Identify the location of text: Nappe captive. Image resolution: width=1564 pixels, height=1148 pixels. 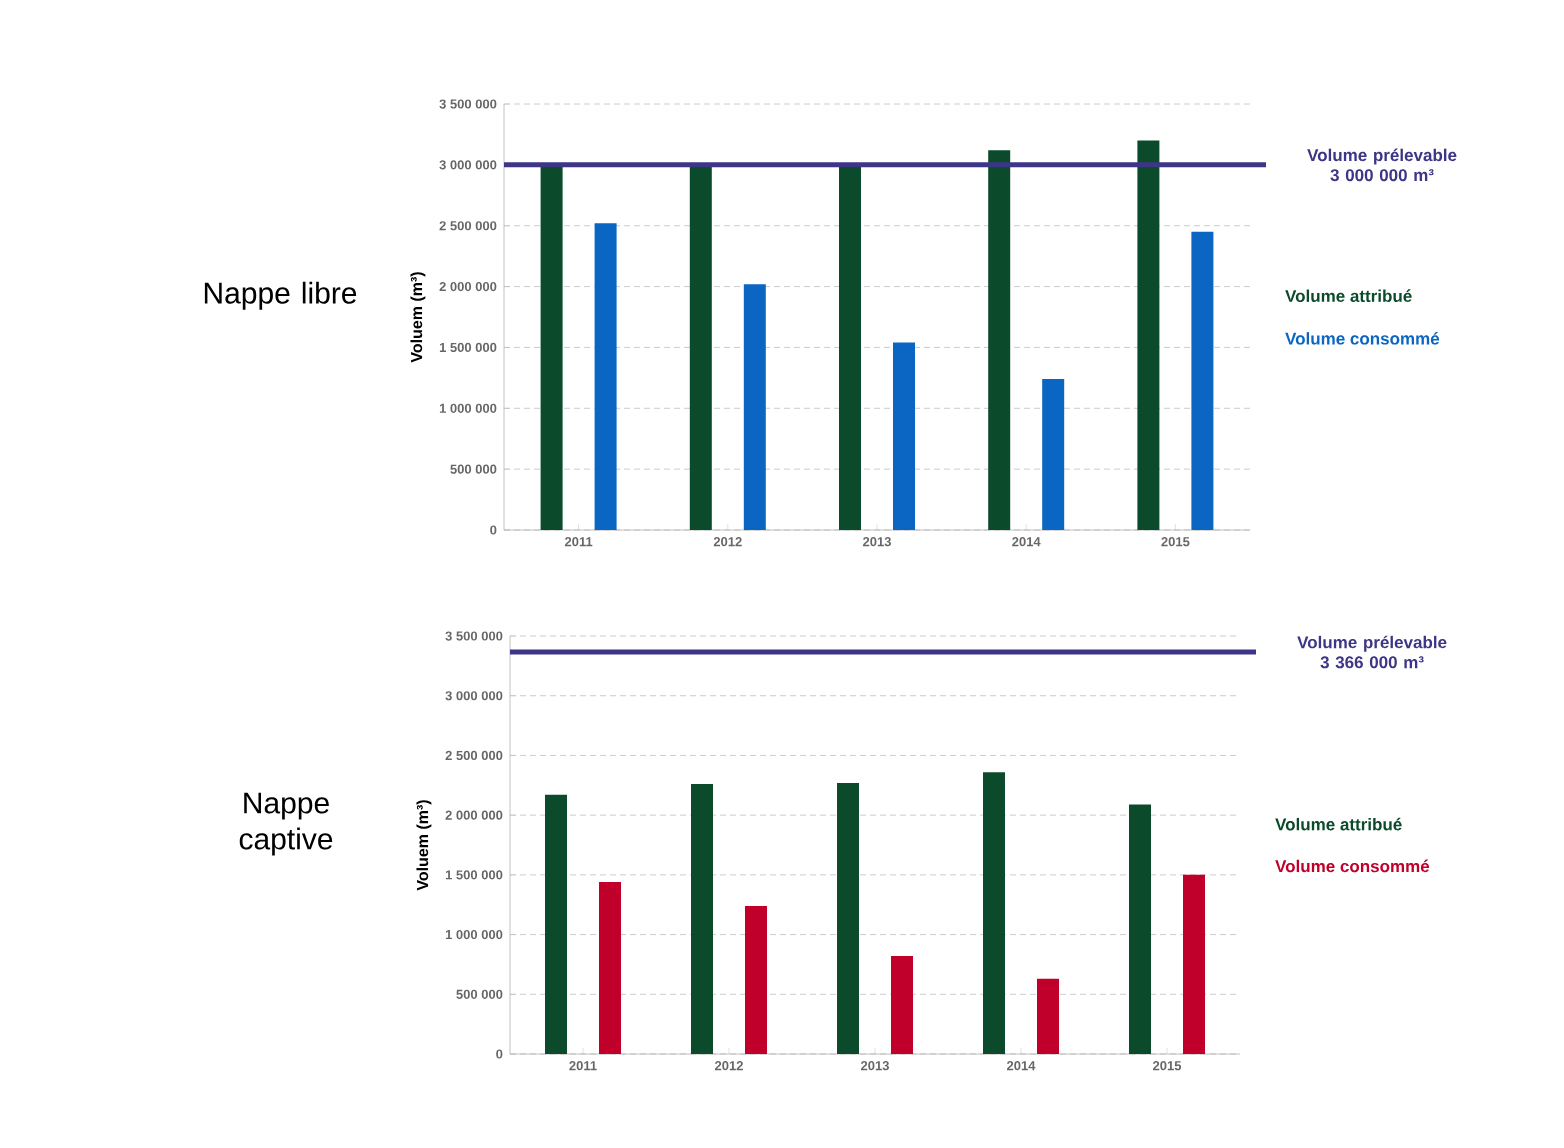
(286, 824).